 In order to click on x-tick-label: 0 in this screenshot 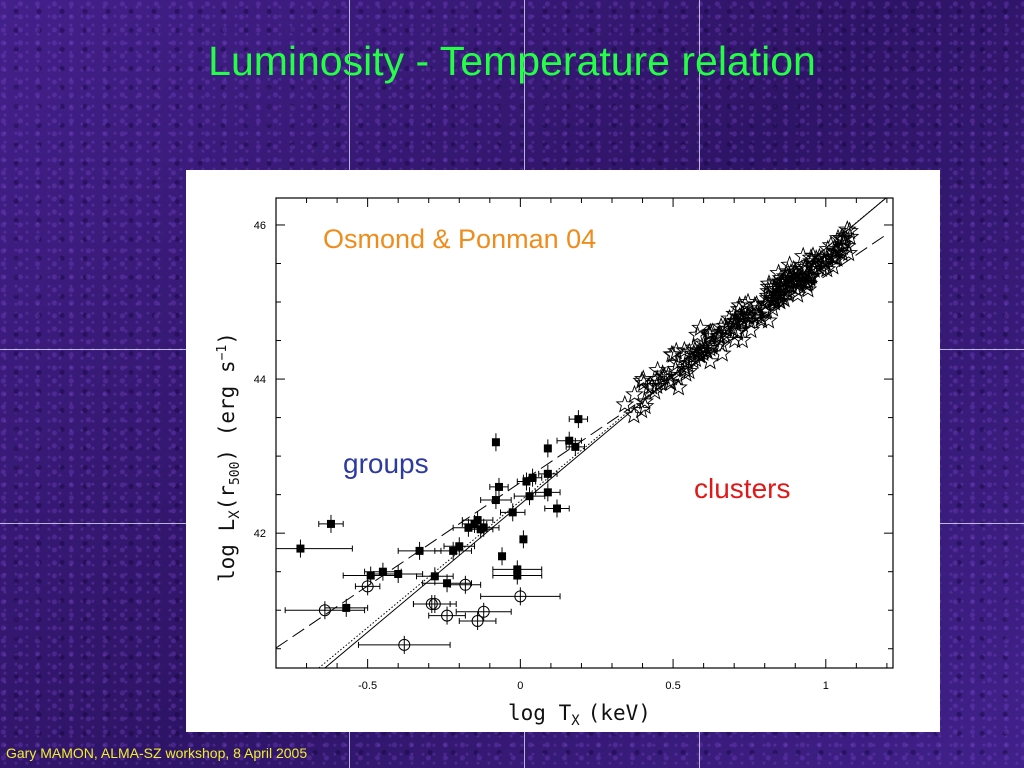, I will do `click(520, 686)`.